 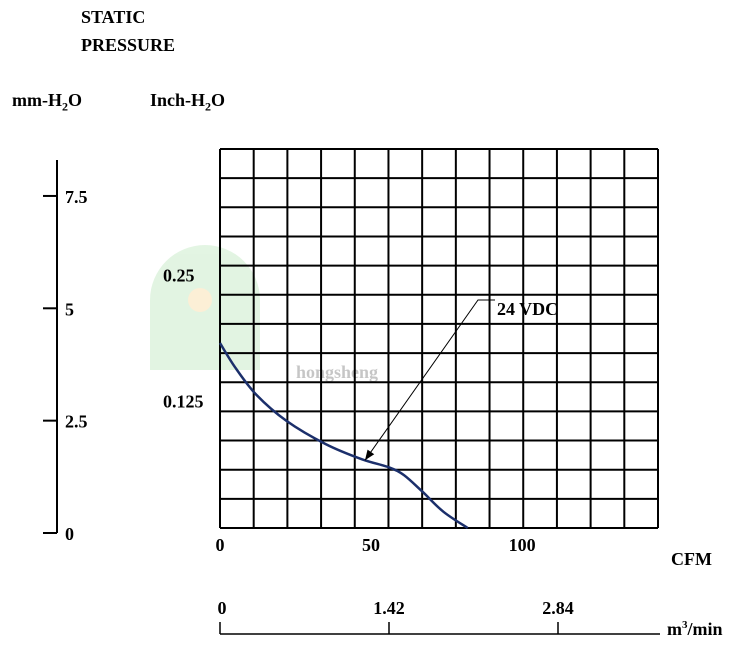 What do you see at coordinates (222, 608) in the screenshot?
I see `metric-axis-tick-label: 0` at bounding box center [222, 608].